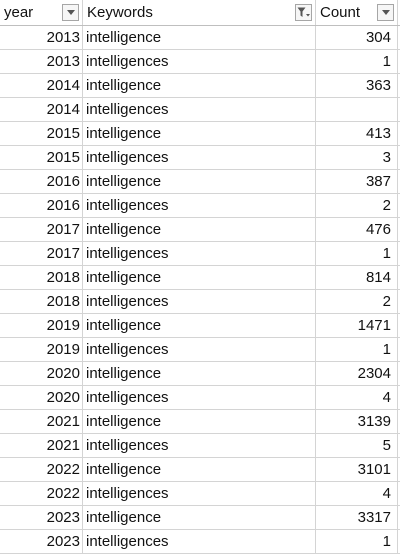  Describe the element at coordinates (357, 133) in the screenshot. I see `count-cell: 413` at that location.